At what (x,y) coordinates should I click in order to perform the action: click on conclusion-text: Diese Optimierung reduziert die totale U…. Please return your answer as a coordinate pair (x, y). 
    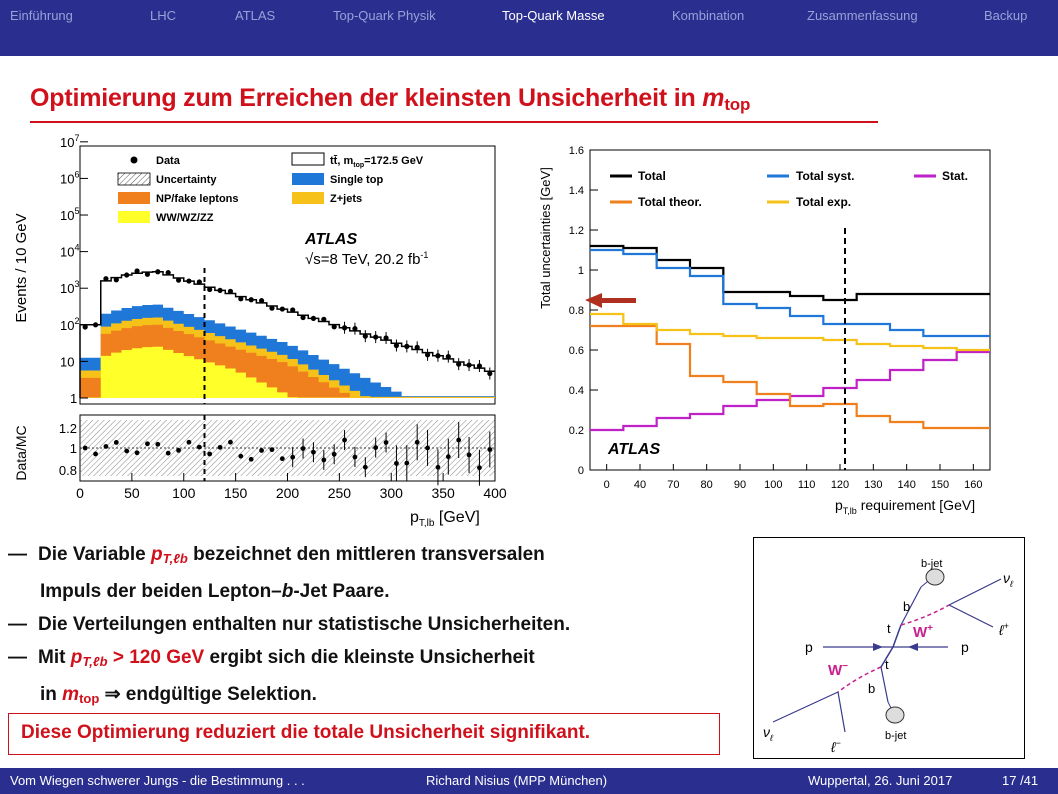
    Looking at the image, I should click on (306, 732).